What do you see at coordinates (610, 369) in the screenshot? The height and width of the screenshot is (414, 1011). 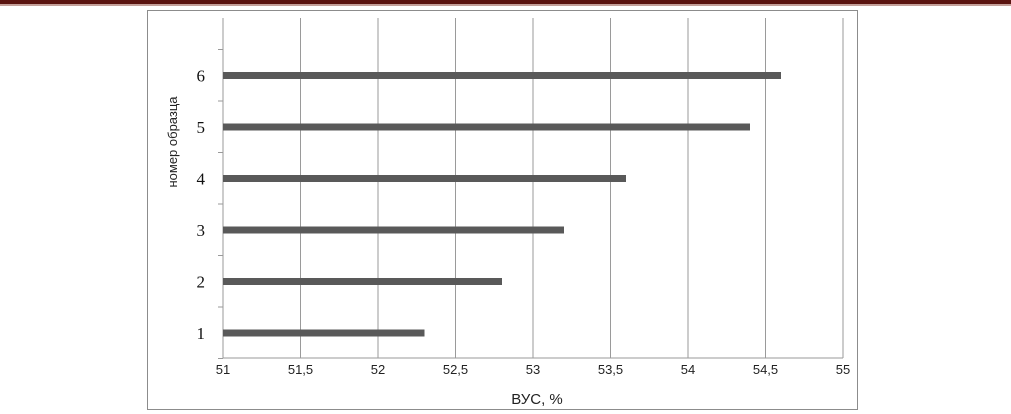 I see `x-tick-label: 53,5` at bounding box center [610, 369].